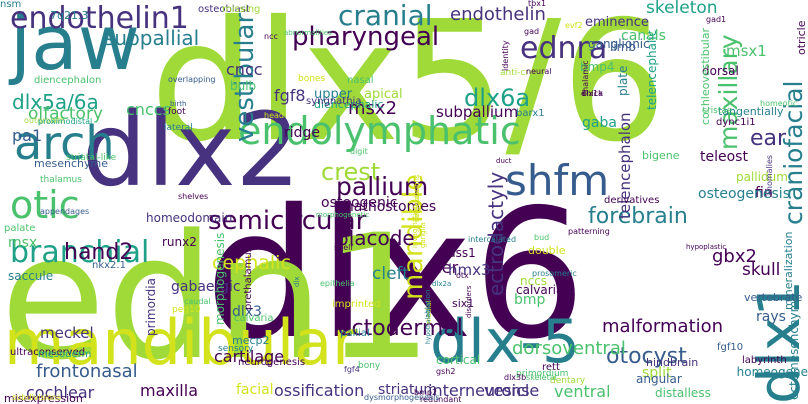 This screenshot has width=808, height=404. What do you see at coordinates (462, 275) in the screenshot?
I see `word-otx: otx` at bounding box center [462, 275].